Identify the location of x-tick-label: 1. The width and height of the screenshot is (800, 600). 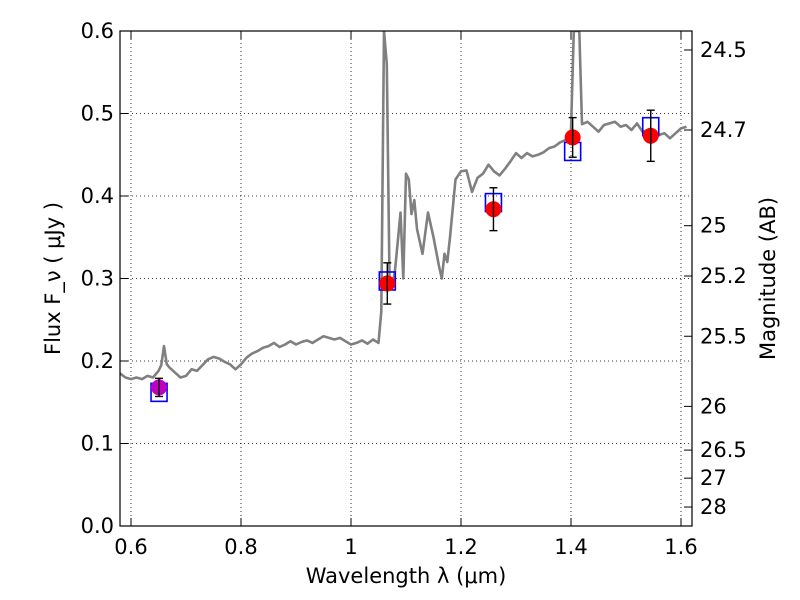
(350, 547).